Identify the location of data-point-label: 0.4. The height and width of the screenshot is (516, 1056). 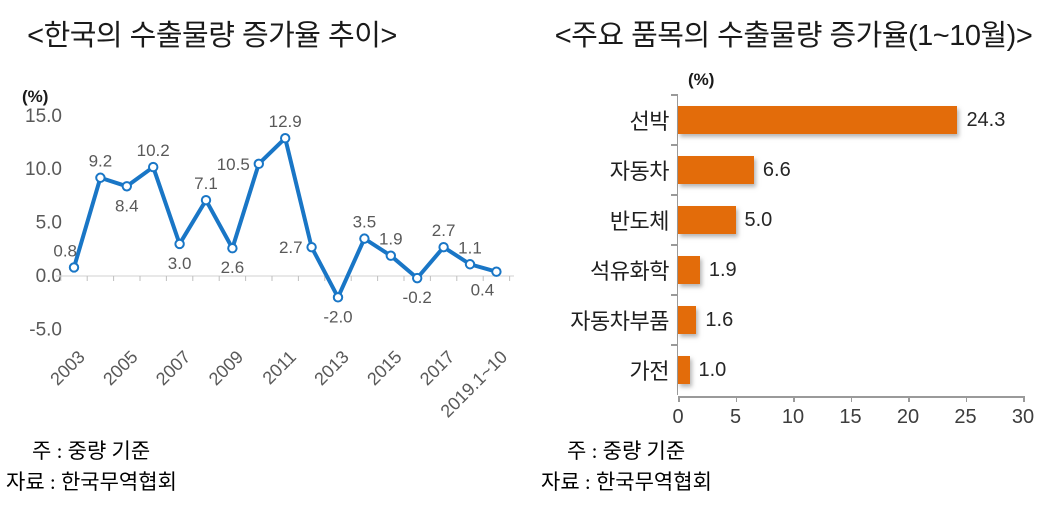
(483, 290).